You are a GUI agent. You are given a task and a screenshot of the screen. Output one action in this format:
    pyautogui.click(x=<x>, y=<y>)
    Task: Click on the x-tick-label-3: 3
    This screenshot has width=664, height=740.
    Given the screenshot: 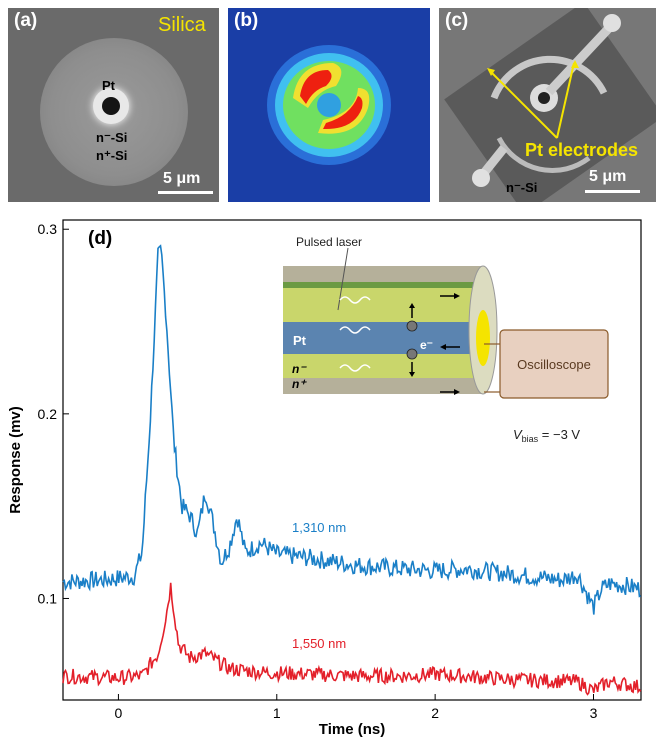 What is the action you would take?
    pyautogui.click(x=594, y=713)
    